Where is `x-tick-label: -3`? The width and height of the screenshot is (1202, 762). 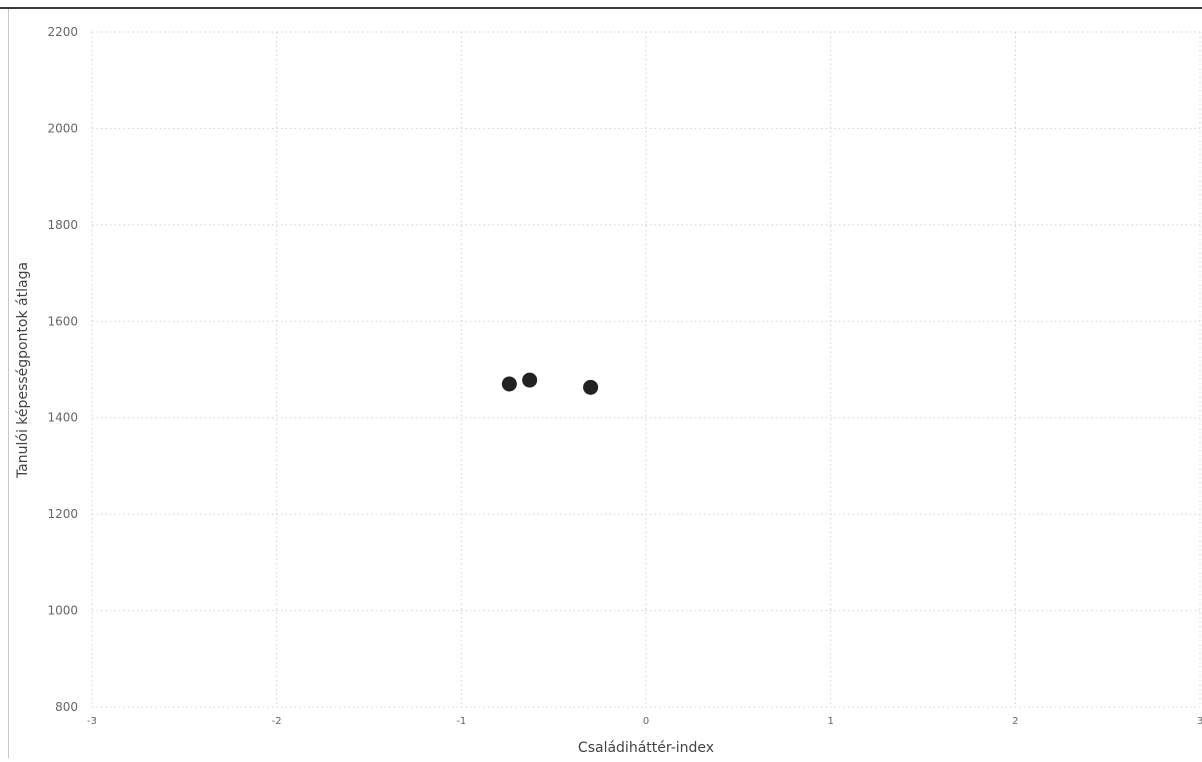
x-tick-label: -3 is located at coordinates (92, 721).